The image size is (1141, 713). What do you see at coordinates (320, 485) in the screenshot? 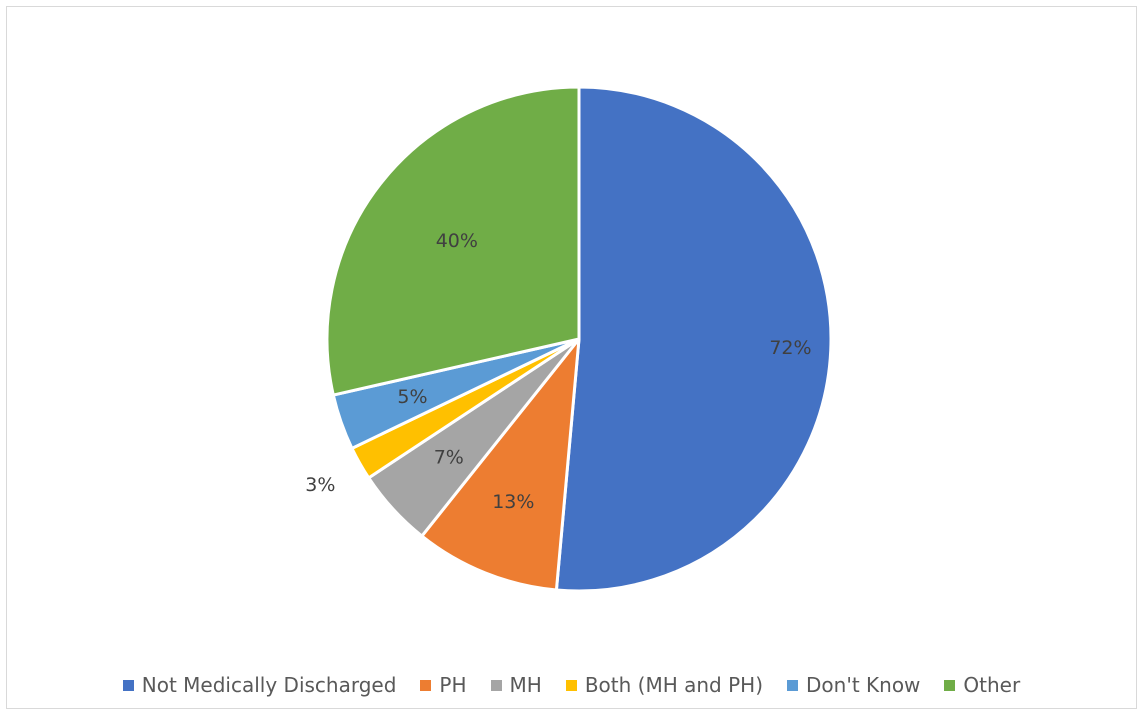
I see `data-label-both-mh-and-ph: 3%` at bounding box center [320, 485].